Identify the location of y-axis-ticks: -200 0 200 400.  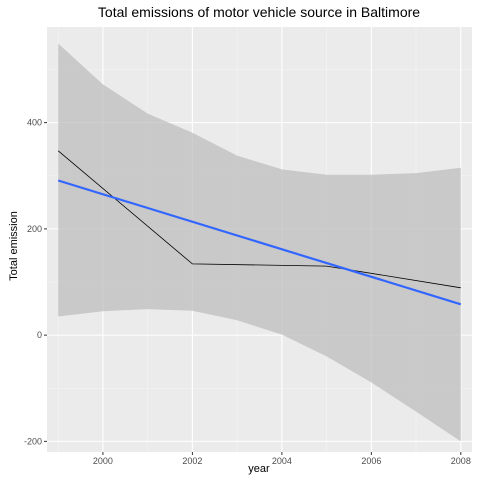
(35, 282).